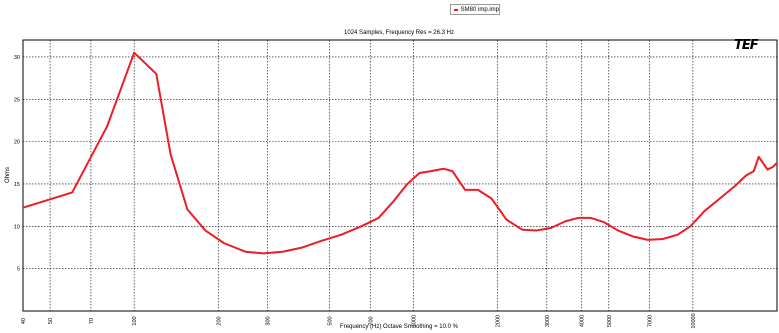  I want to click on y-tick-label: 25, so click(17, 100).